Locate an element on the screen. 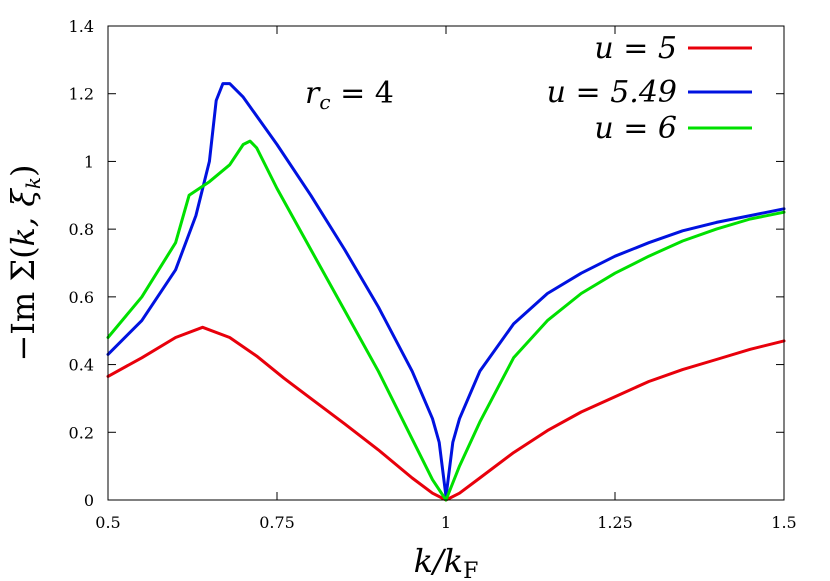  legend-label-0: u = 5 is located at coordinates (635, 48).